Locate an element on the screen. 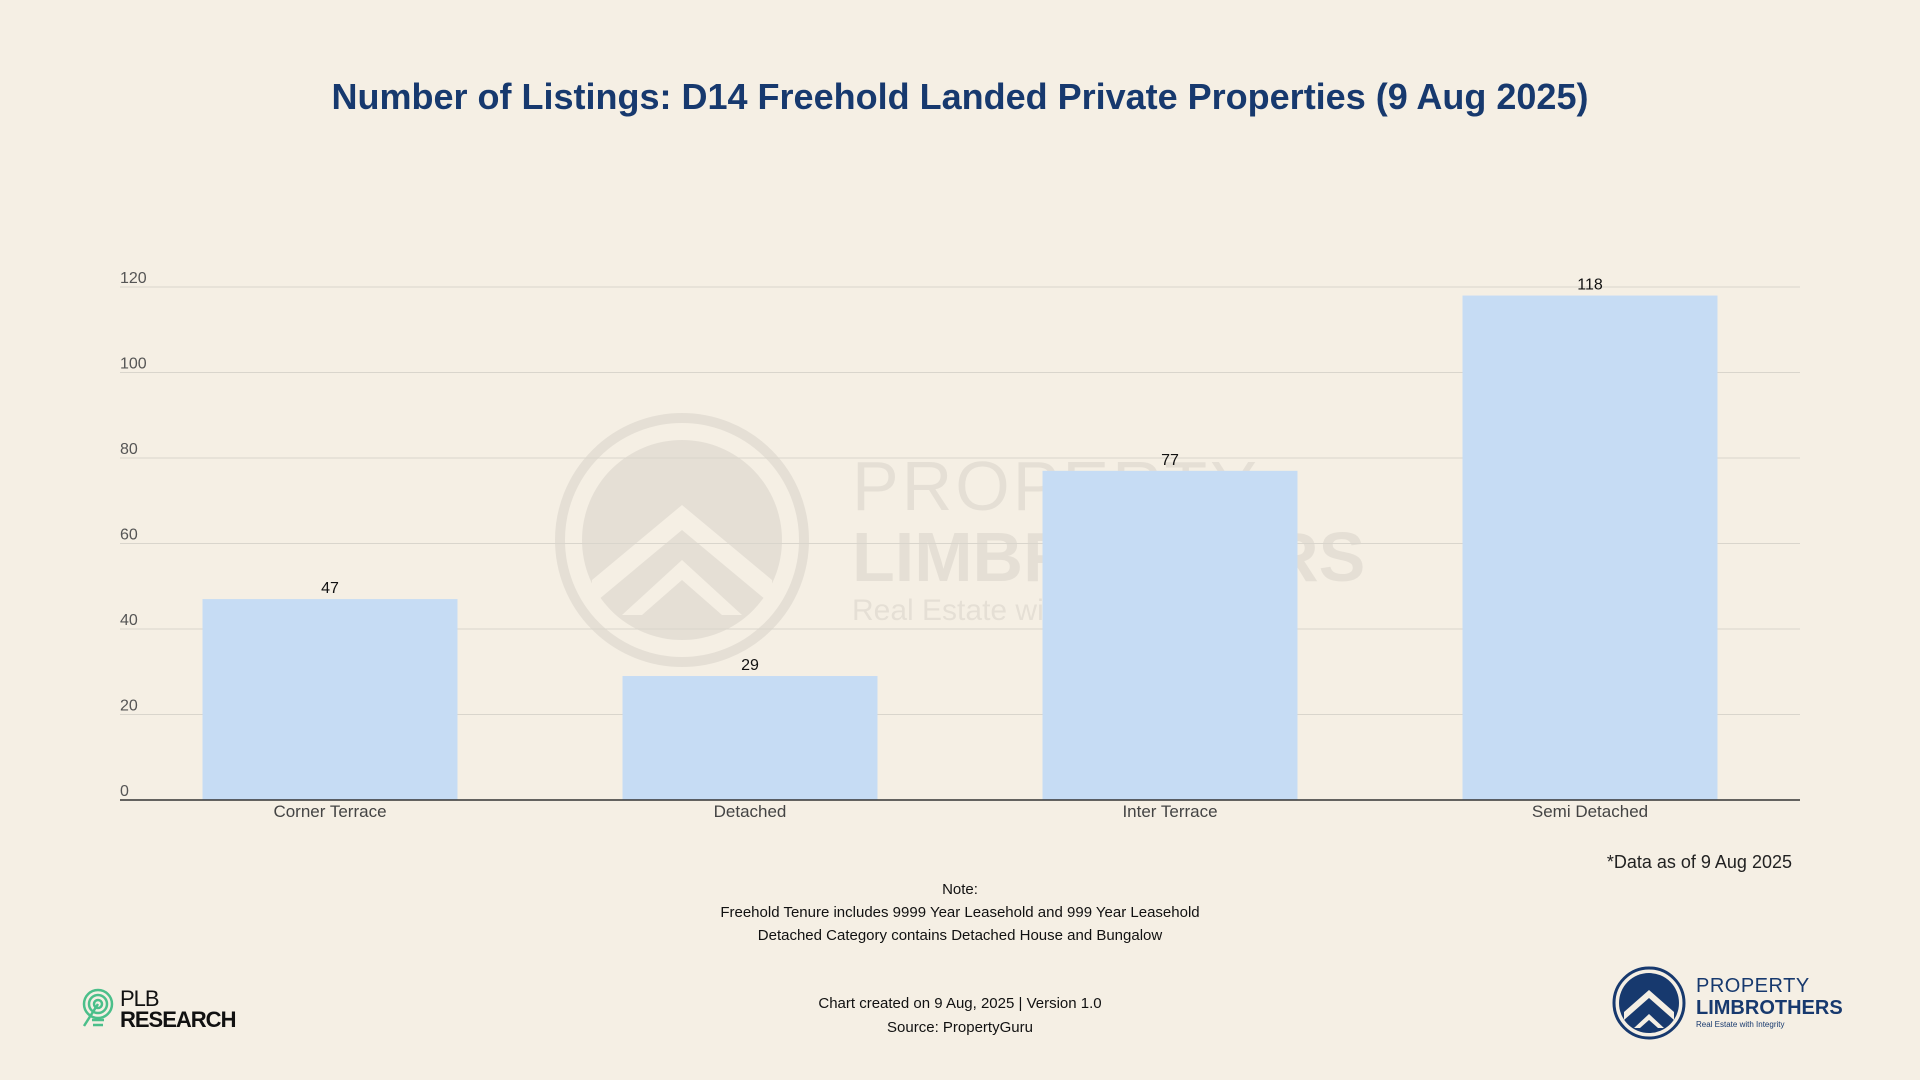 Image resolution: width=1920 pixels, height=1080 pixels. y-tick-label: 100 is located at coordinates (133, 364).